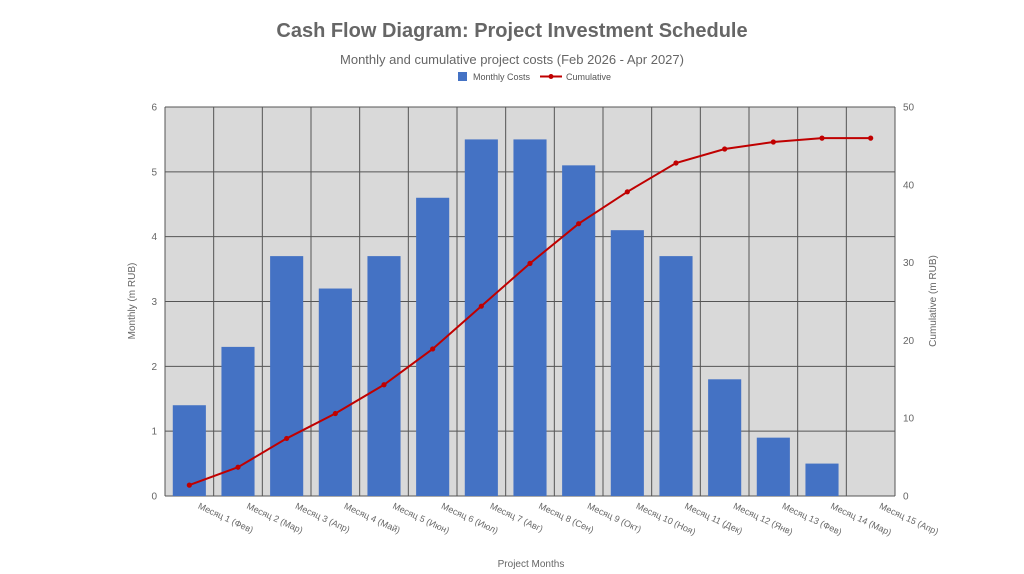 Image resolution: width=1024 pixels, height=574 pixels. I want to click on left-axis-ticks: 0 1 2 3 4 5 6, so click(154, 303).